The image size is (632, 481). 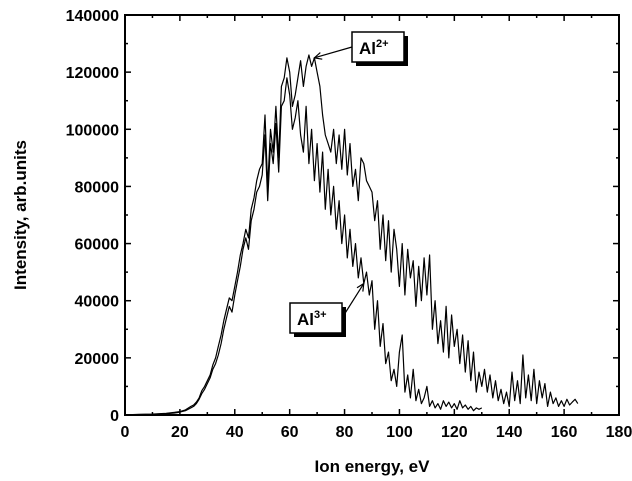 I want to click on annotation-superscript: 2+, so click(x=382, y=44).